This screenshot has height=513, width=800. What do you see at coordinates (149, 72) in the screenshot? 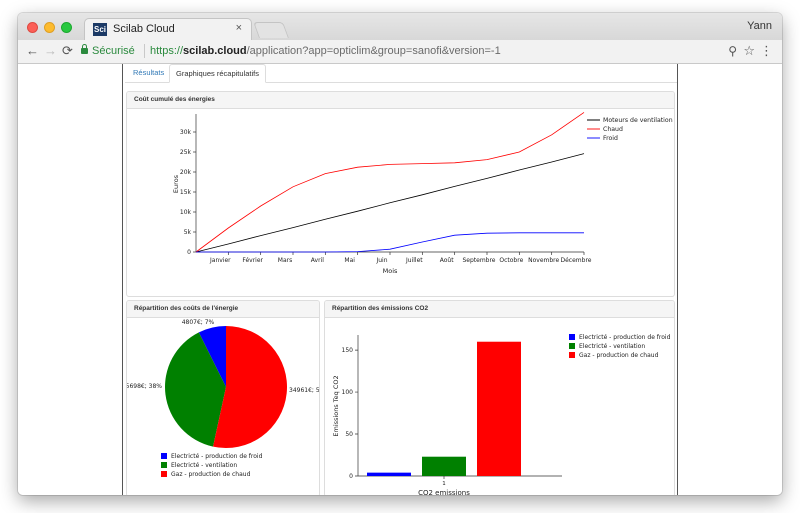
I see `tab-resultats: Résultats` at bounding box center [149, 72].